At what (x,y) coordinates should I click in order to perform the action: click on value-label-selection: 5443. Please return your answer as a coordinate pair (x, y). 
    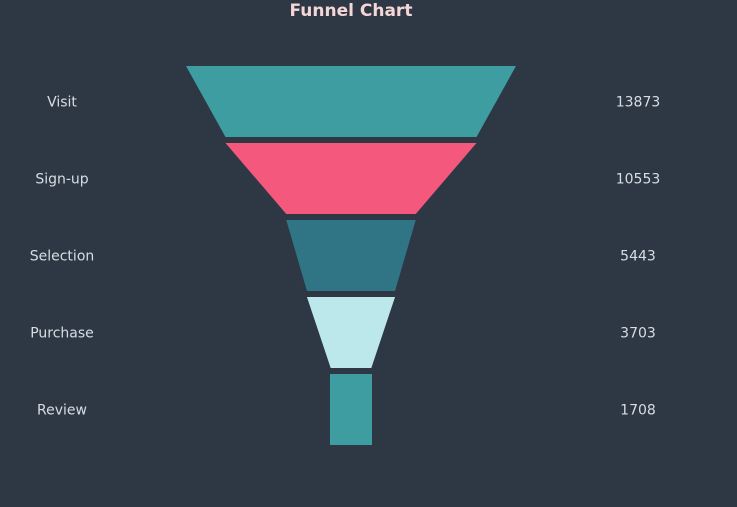
    Looking at the image, I should click on (638, 257).